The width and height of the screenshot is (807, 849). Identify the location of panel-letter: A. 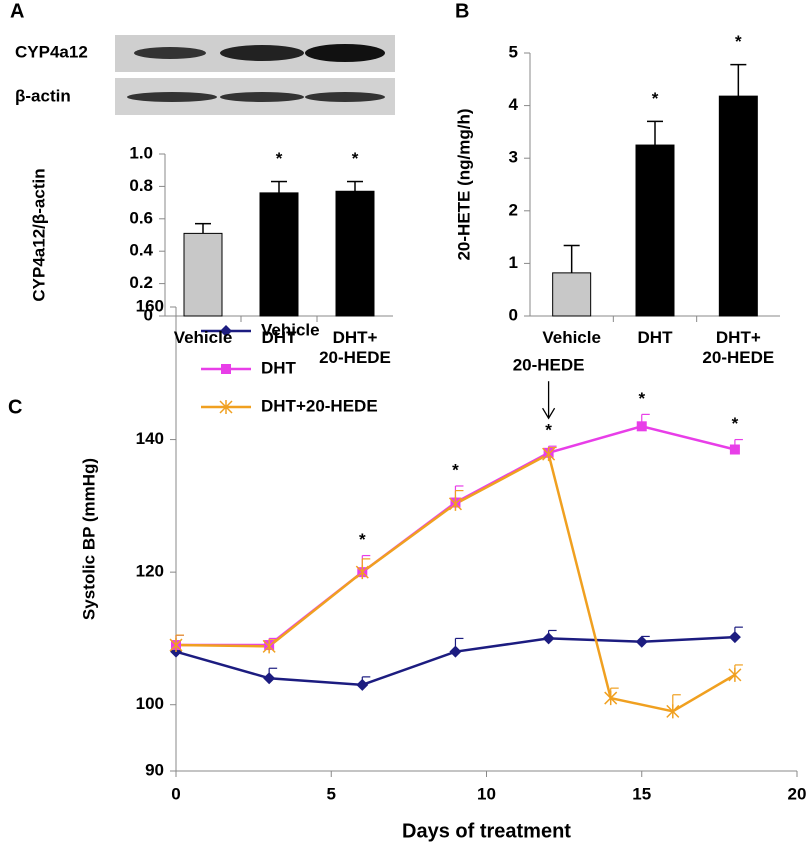
(17, 11).